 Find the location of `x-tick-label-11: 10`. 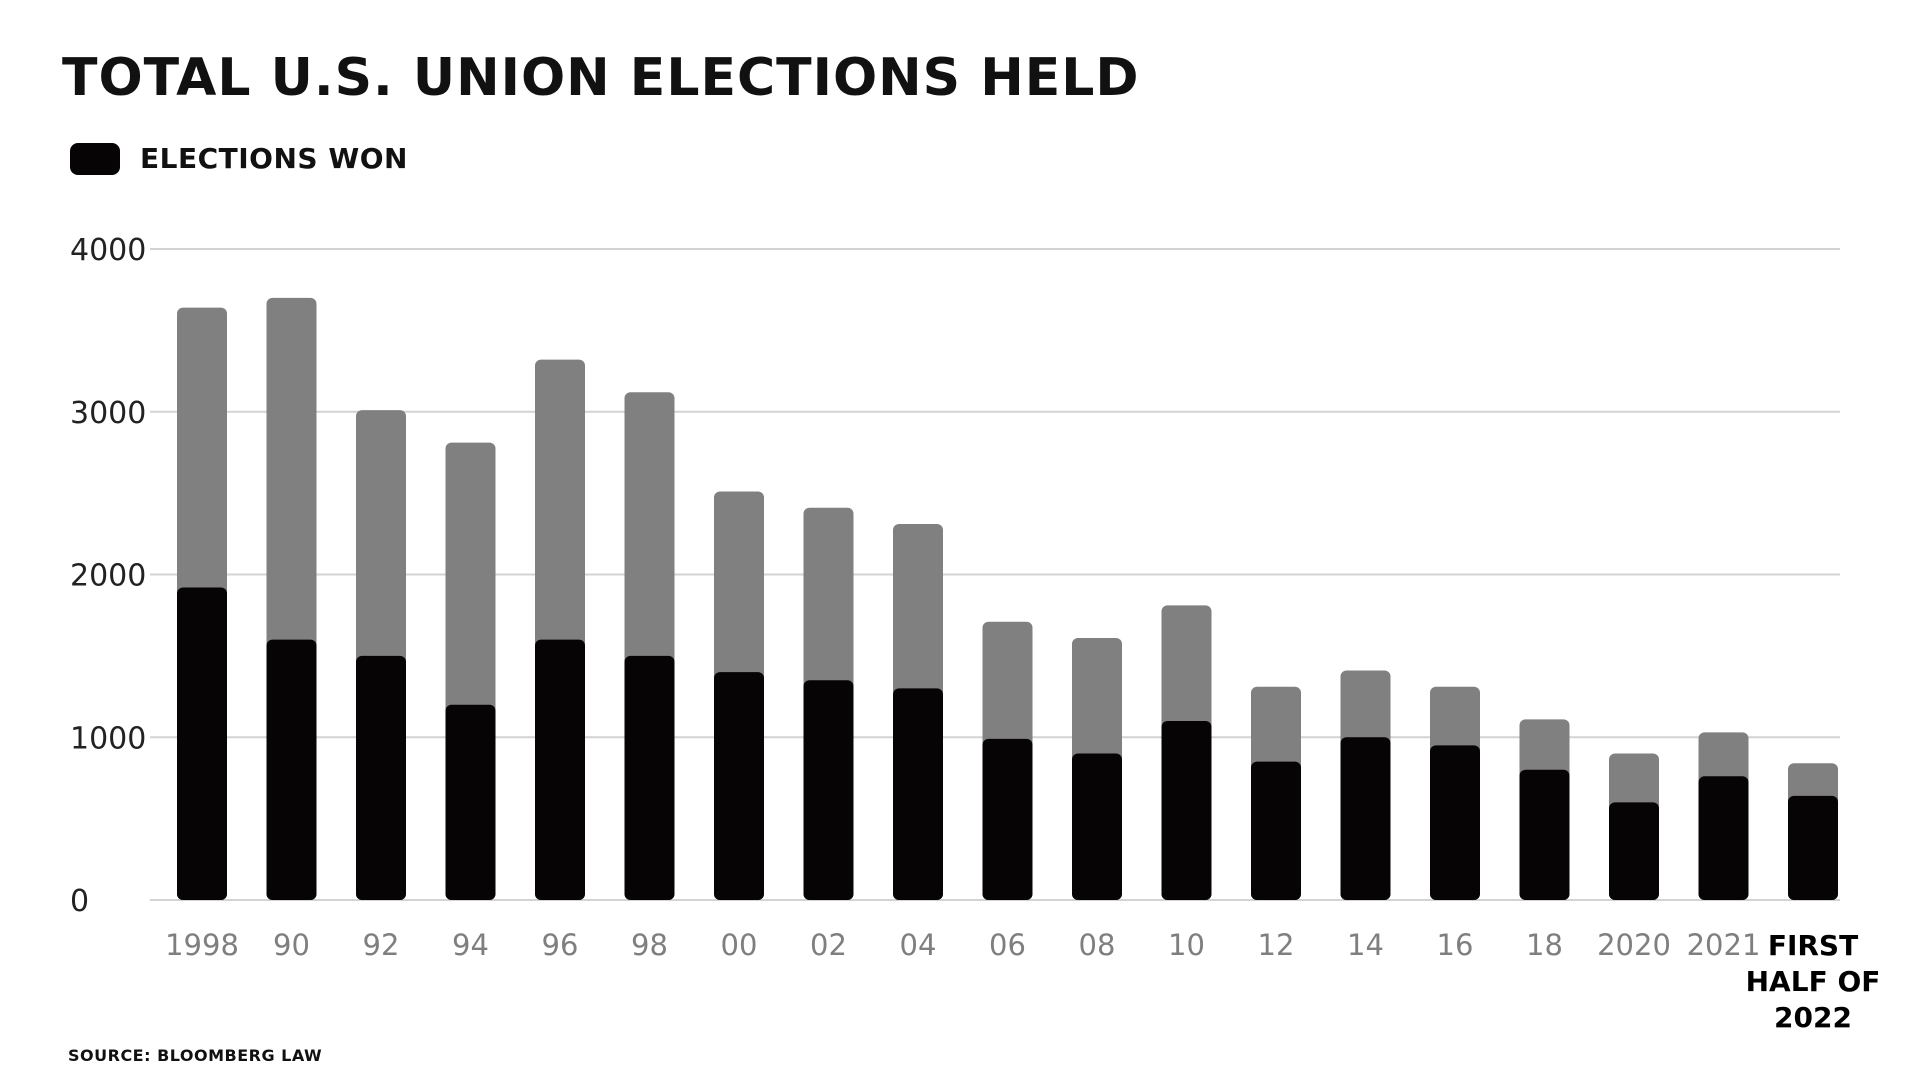

x-tick-label-11: 10 is located at coordinates (1186, 945).